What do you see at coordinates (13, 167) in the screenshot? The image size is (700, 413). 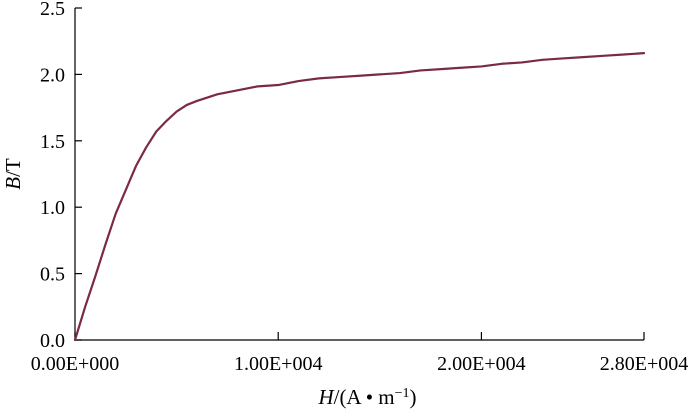 I see `y-axis-title-unit: /T` at bounding box center [13, 167].